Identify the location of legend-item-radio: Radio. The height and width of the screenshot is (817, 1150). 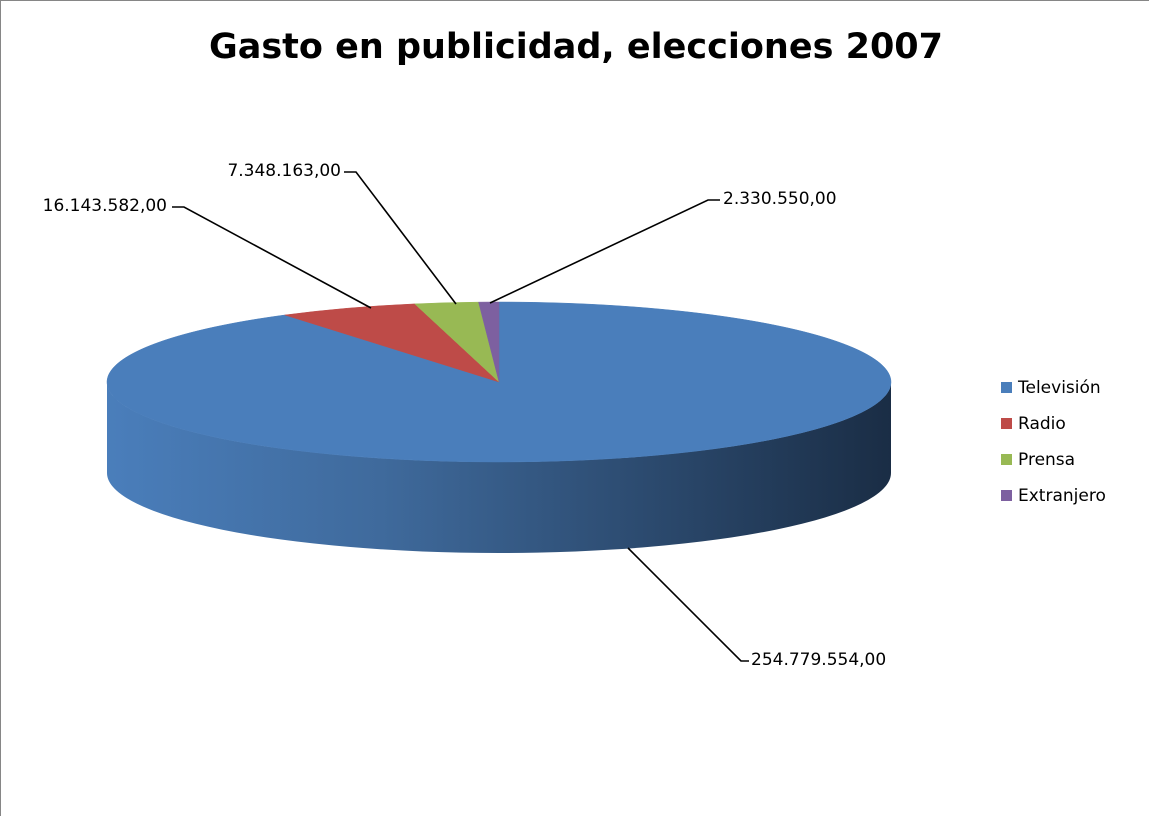
(1073, 431).